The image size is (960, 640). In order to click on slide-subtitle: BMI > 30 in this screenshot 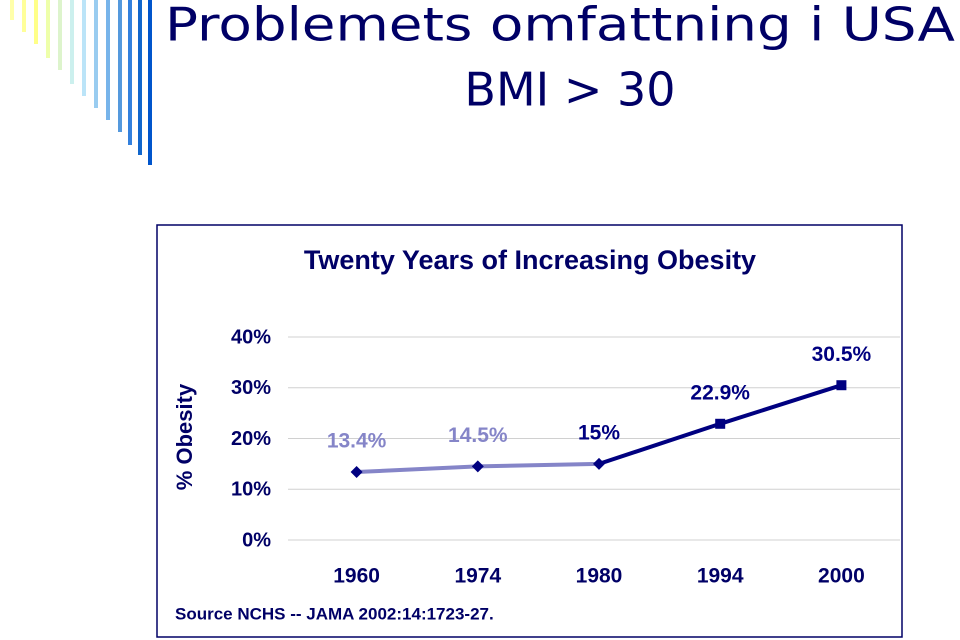, I will do `click(569, 90)`.